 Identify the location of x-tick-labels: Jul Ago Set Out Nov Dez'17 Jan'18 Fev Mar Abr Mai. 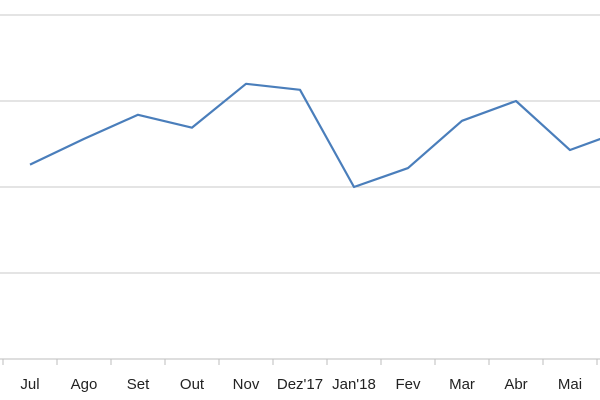
(301, 384).